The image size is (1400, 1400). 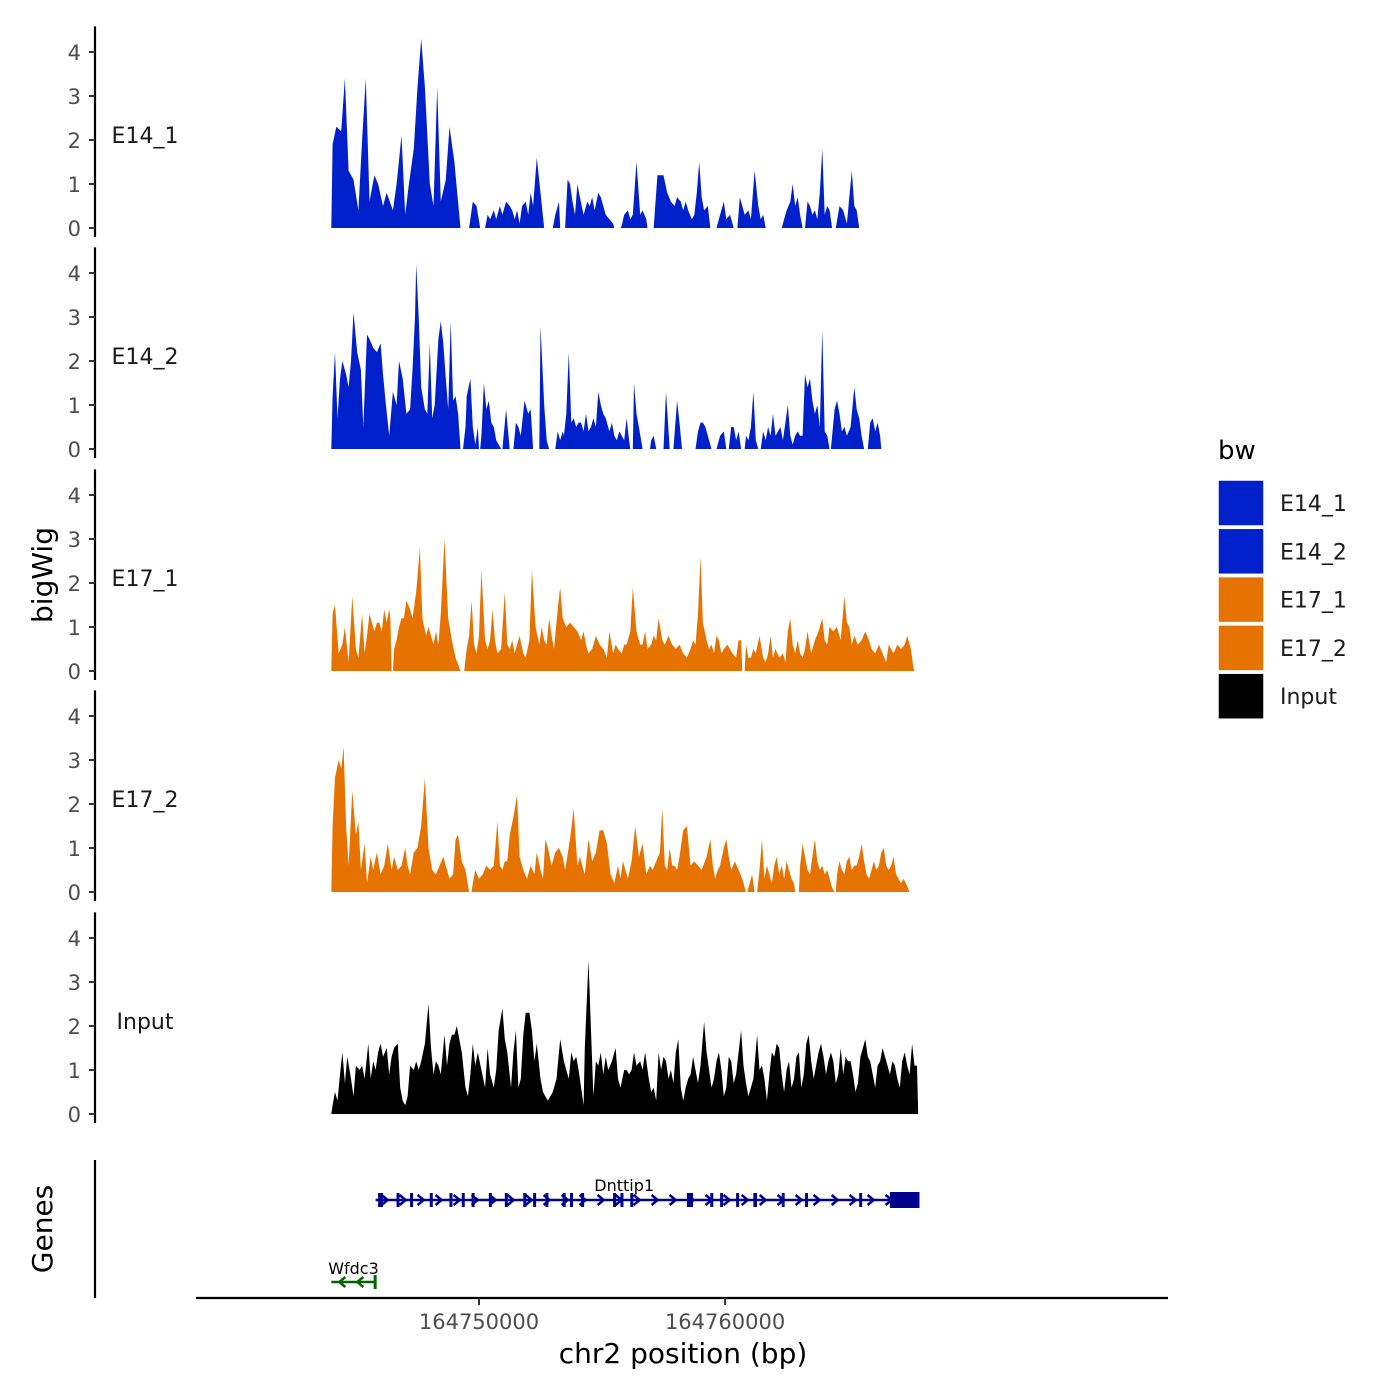 I want to click on x-axis: 164750000 164760000, so click(x=682, y=1315).